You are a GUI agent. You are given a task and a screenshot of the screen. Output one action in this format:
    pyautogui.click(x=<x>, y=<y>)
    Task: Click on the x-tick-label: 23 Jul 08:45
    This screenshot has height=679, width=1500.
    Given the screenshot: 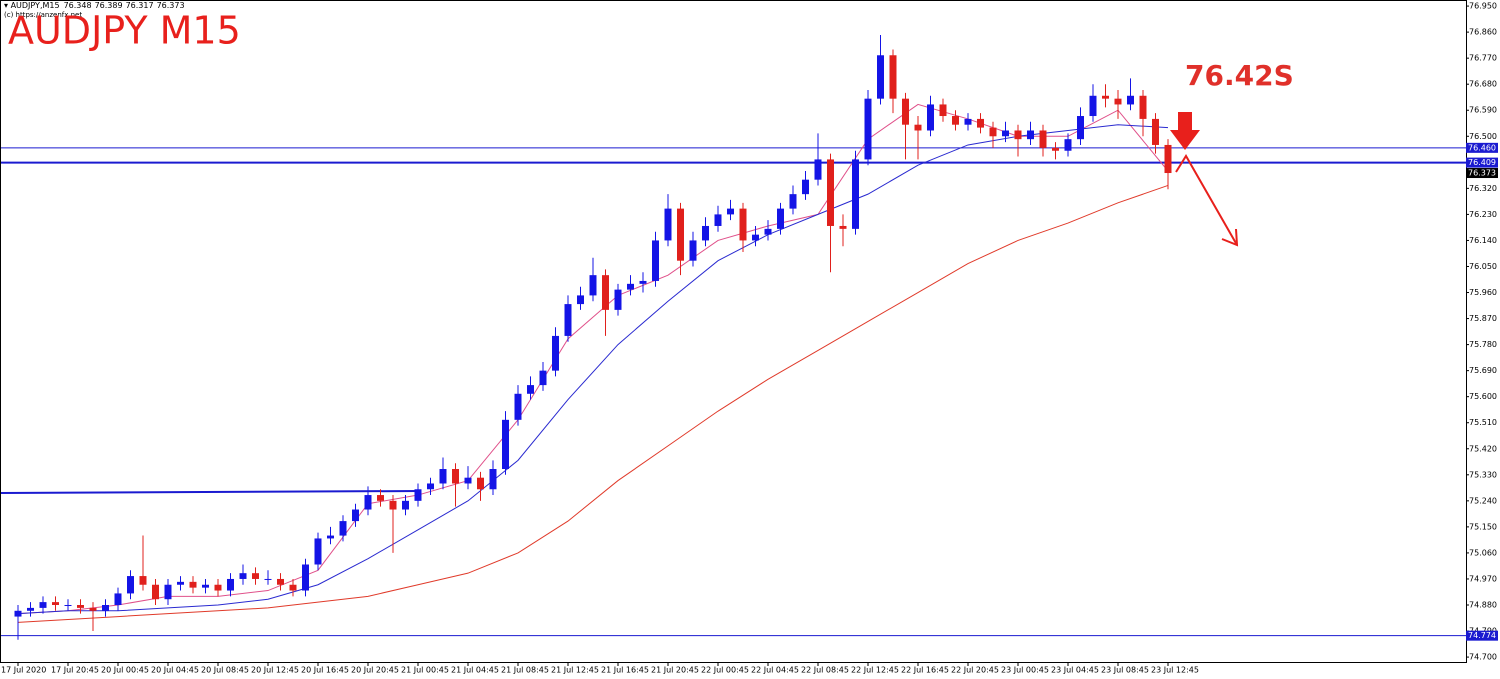 What is the action you would take?
    pyautogui.click(x=1125, y=670)
    